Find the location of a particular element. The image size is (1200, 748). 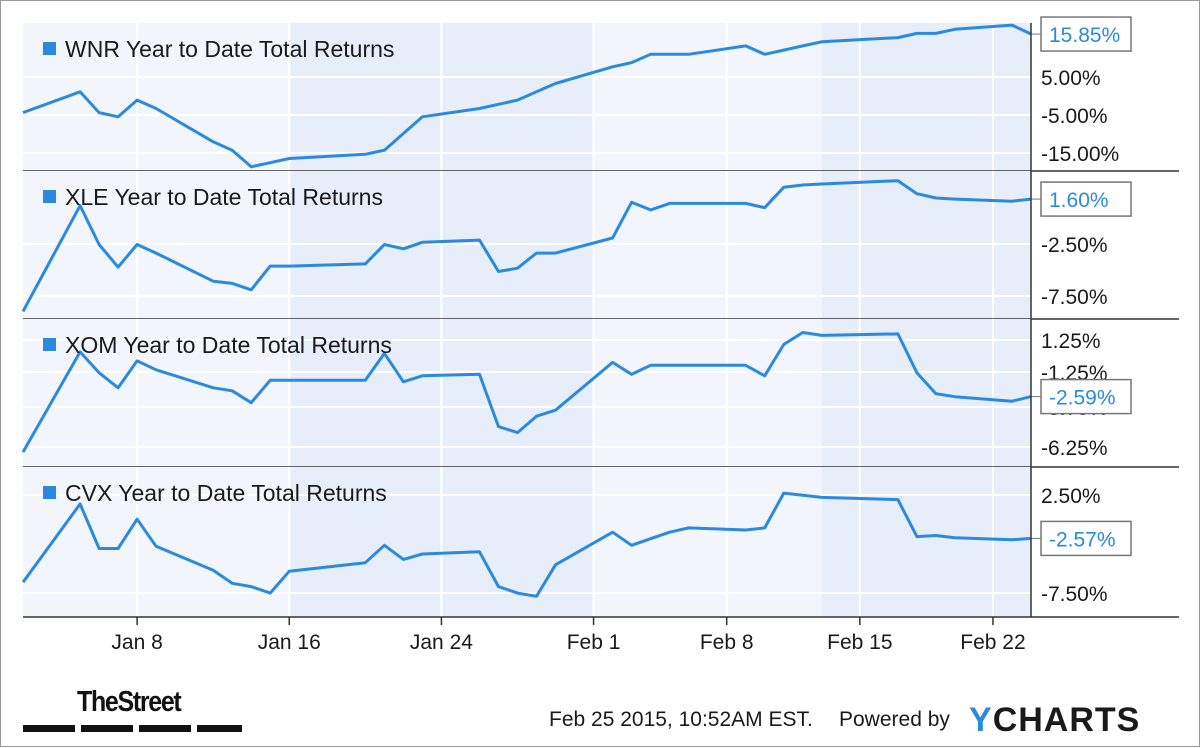

y-tick-label: -6.25% is located at coordinates (1074, 448).